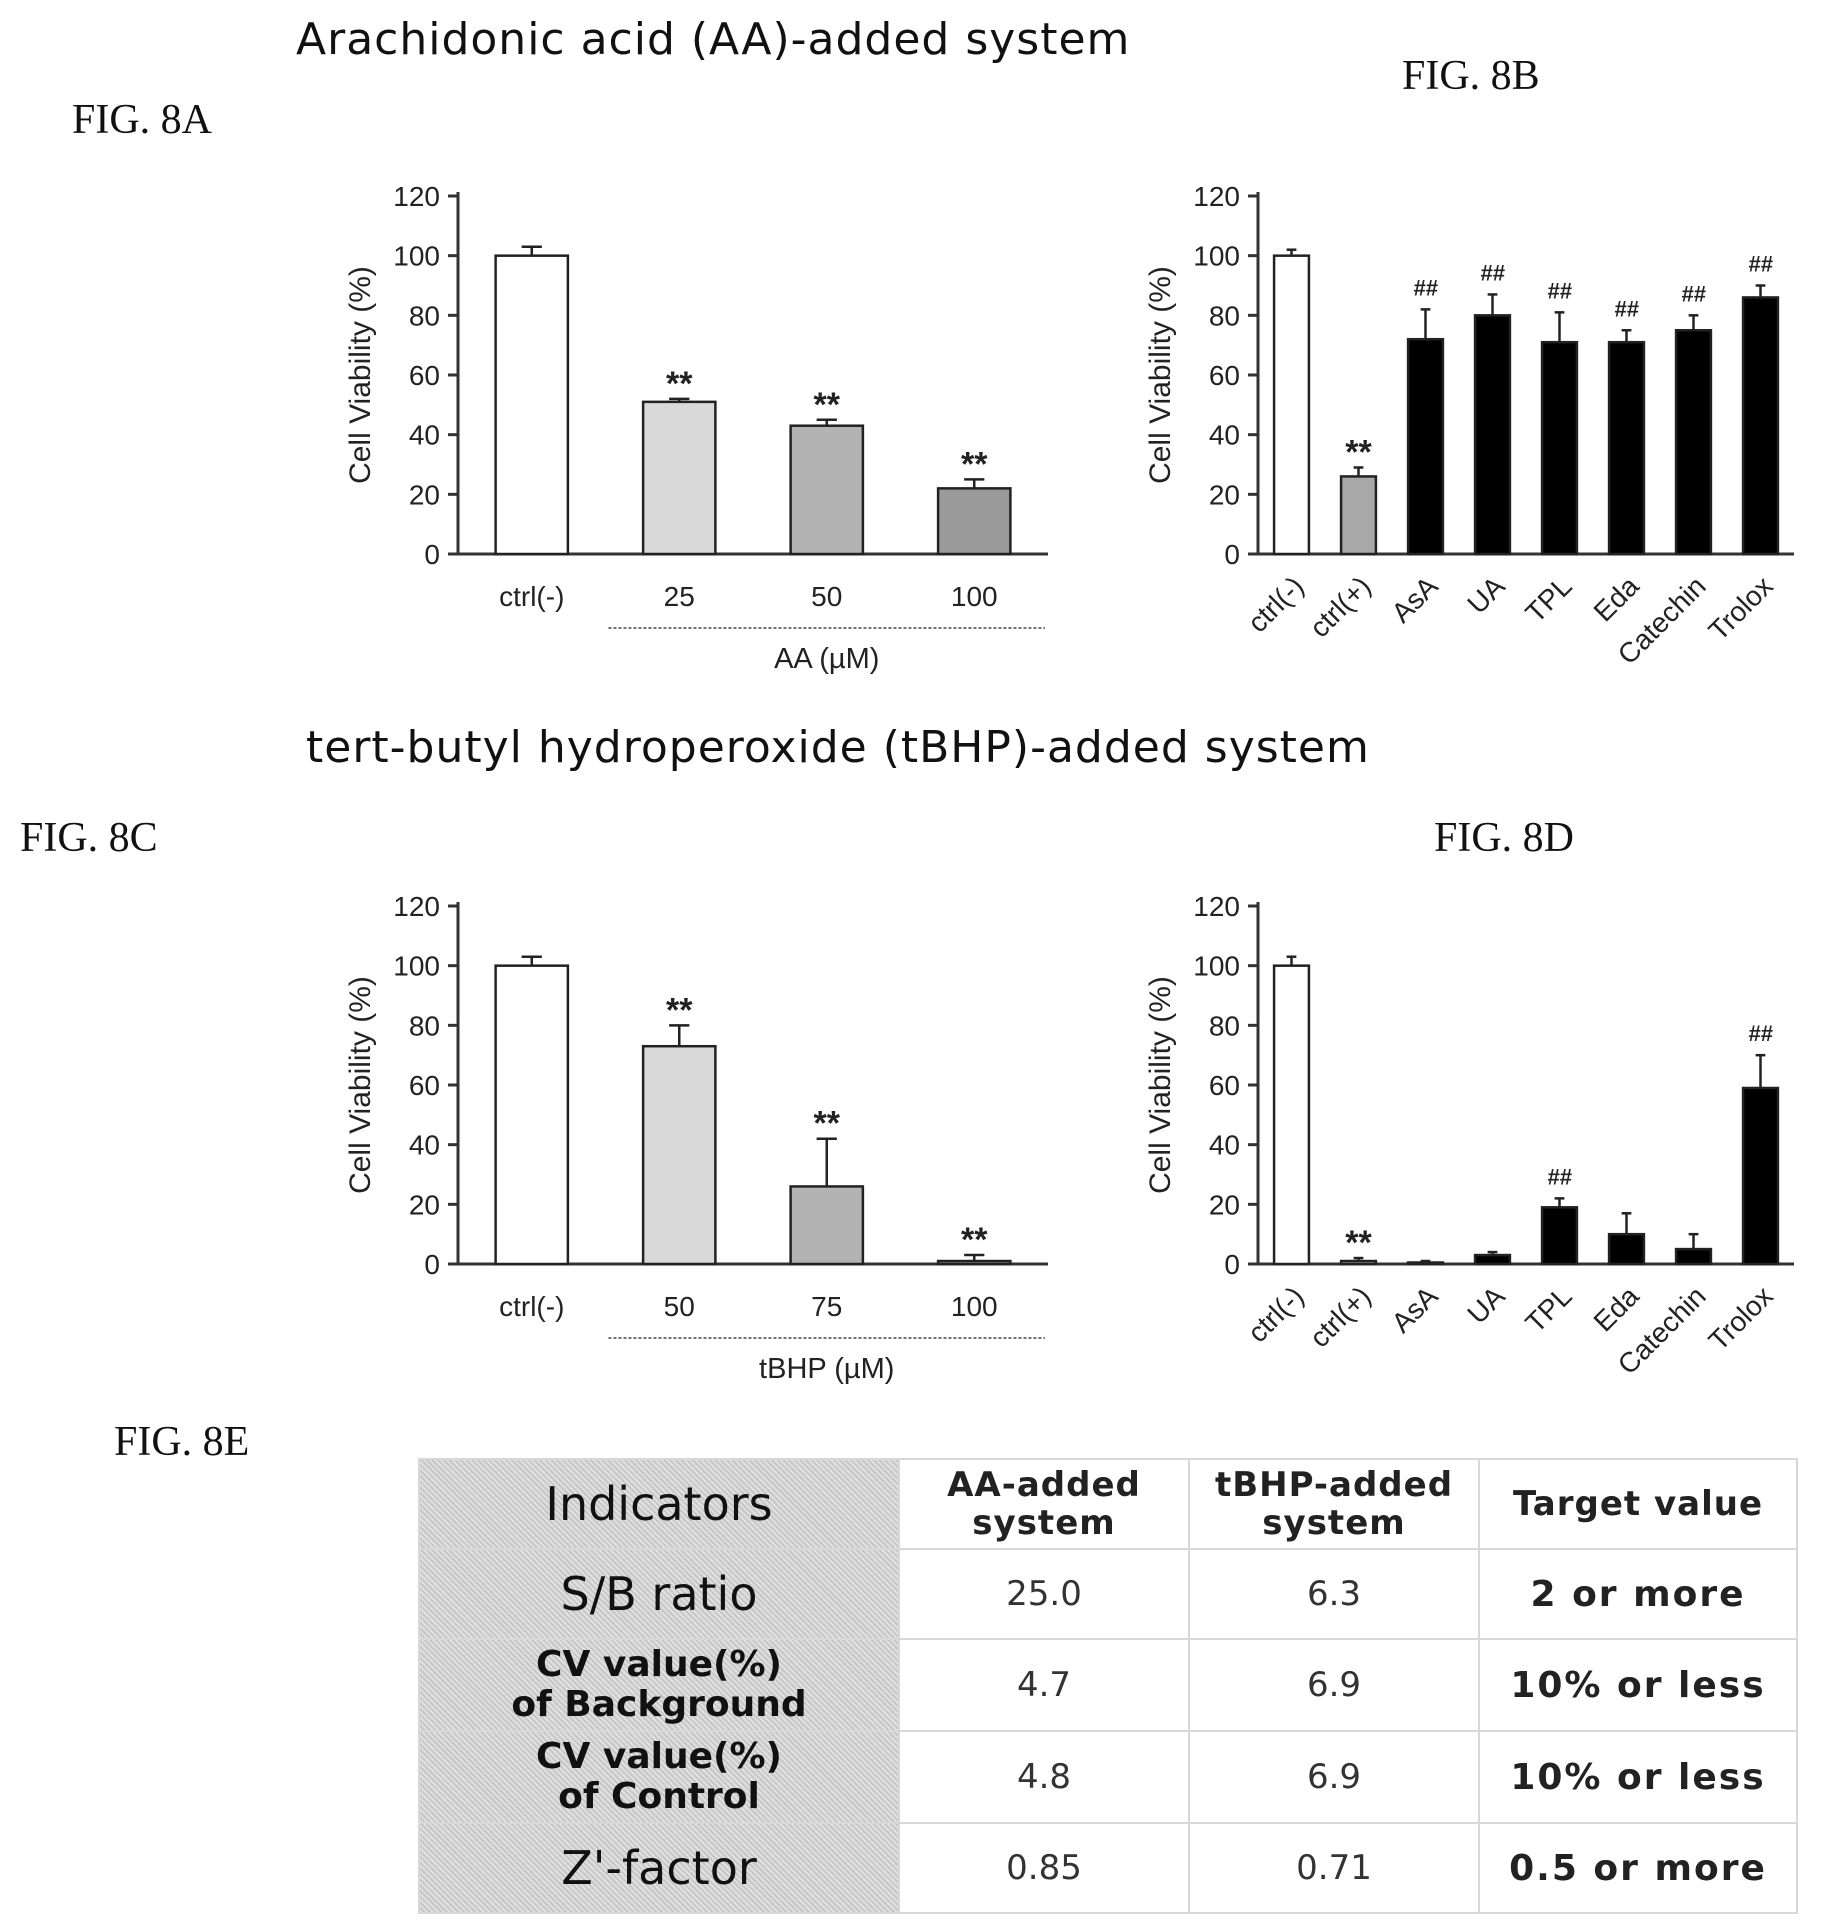 The image size is (1843, 1927). I want to click on group-label: tBHP (µM), so click(826, 1369).